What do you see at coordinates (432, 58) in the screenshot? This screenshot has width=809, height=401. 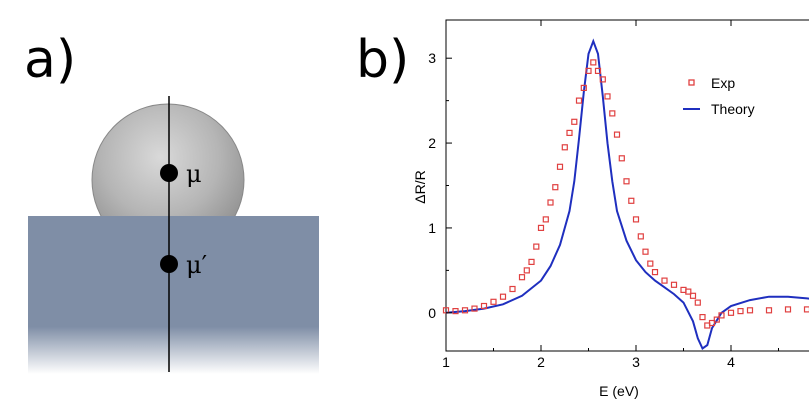 I see `y-tick-label: 3` at bounding box center [432, 58].